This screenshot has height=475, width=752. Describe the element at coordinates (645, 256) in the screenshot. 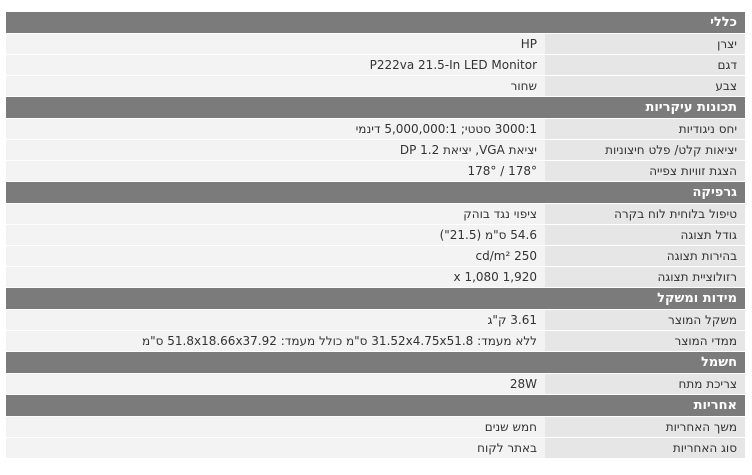

I see `spec-label: בהירות תצוגה` at that location.